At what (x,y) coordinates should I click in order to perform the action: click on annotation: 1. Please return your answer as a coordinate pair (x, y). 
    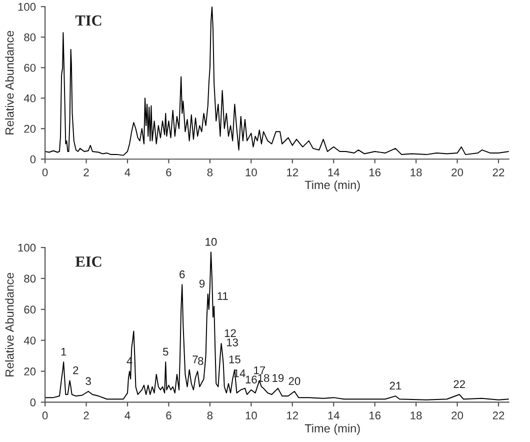
    Looking at the image, I should click on (63, 352).